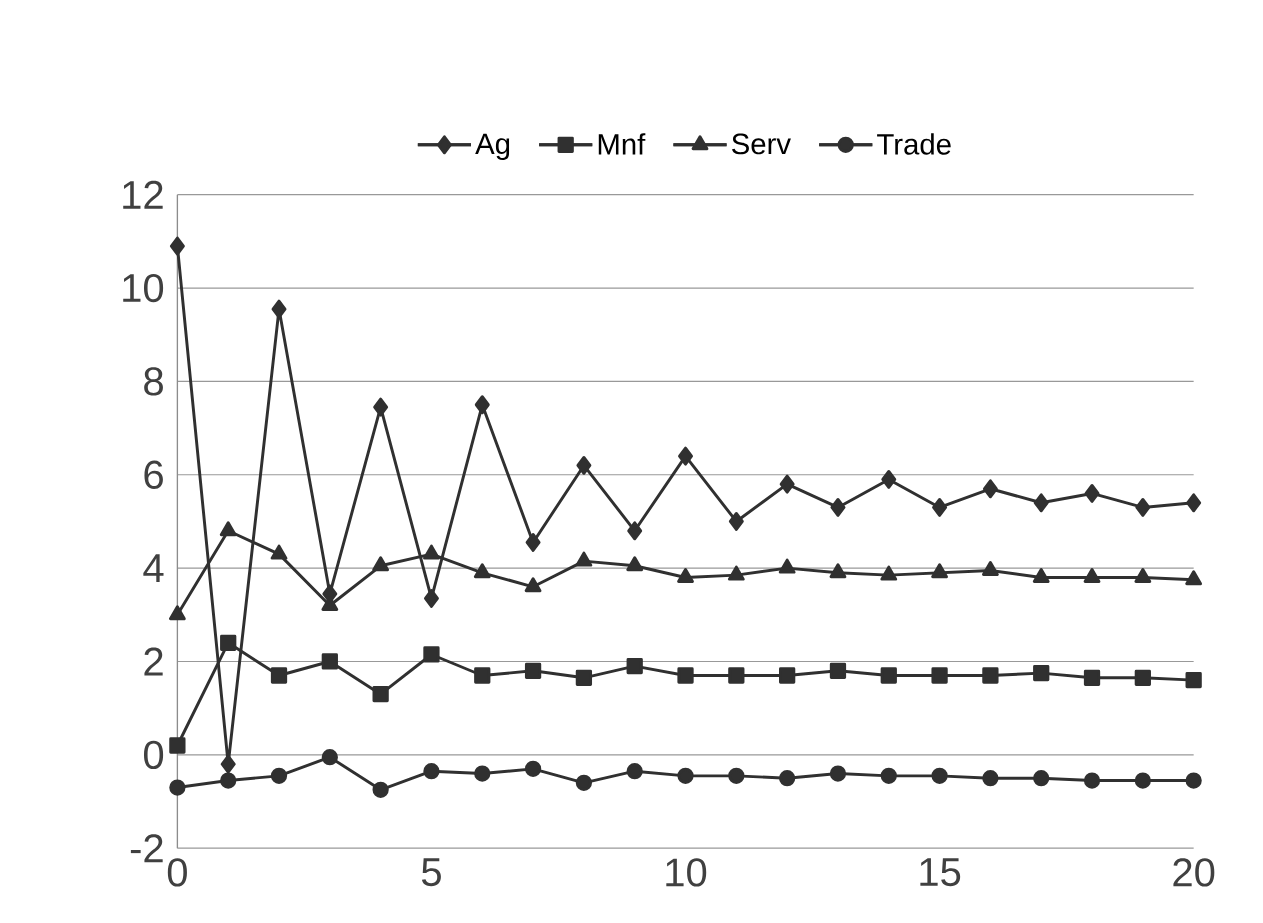 This screenshot has height=923, width=1263. What do you see at coordinates (1194, 872) in the screenshot?
I see `x-tick-label: 20` at bounding box center [1194, 872].